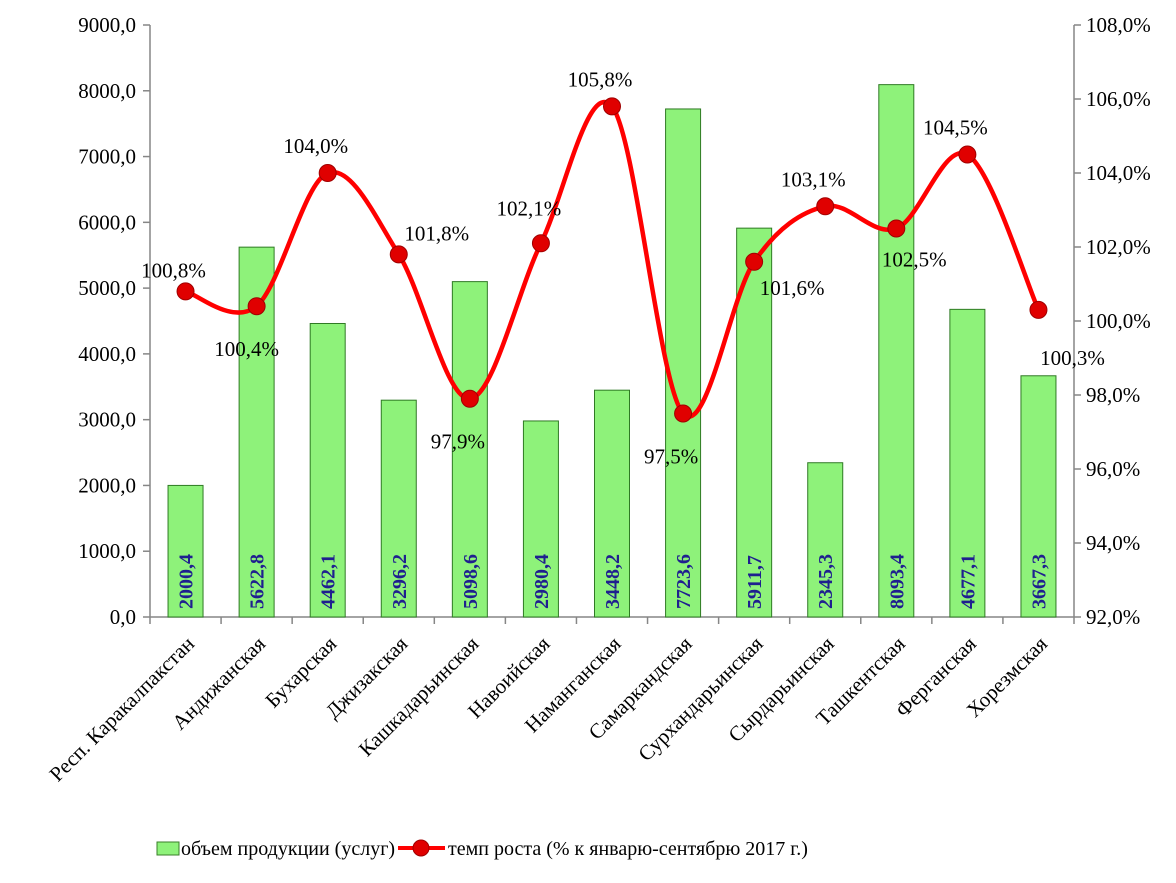 Image resolution: width=1176 pixels, height=883 pixels. I want to click on y-left-tick-label: 4000,0, so click(107, 354).